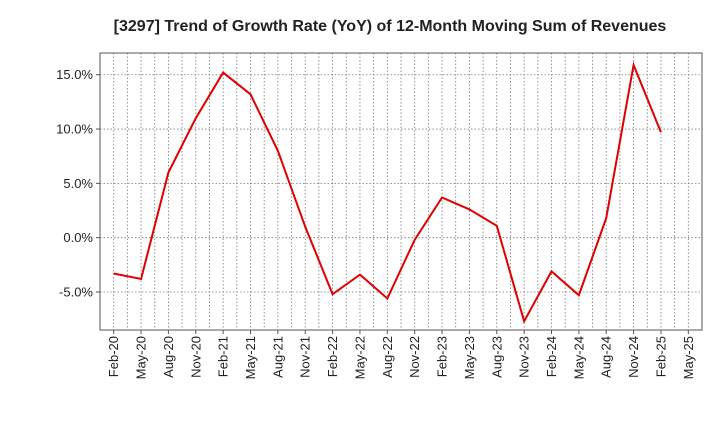 This screenshot has width=720, height=440. What do you see at coordinates (688, 357) in the screenshot?
I see `x-tick-label: May-25` at bounding box center [688, 357].